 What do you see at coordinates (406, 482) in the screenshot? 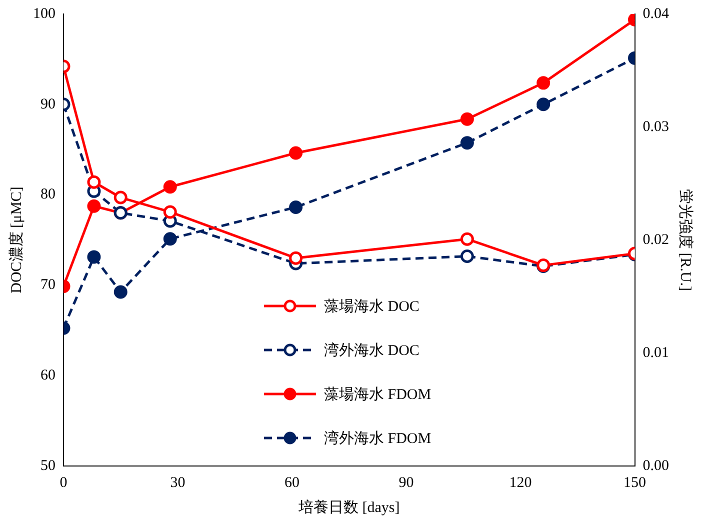
I see `x-tick-label: 90` at bounding box center [406, 482].